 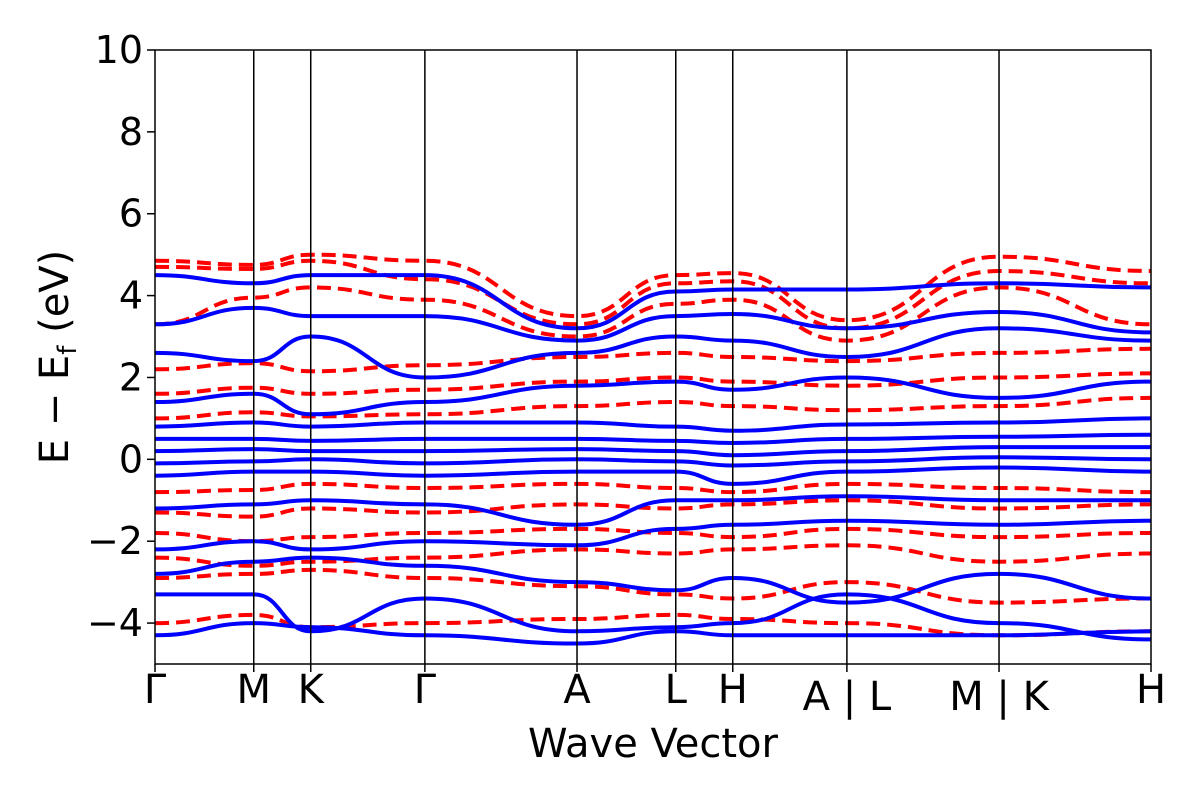 What do you see at coordinates (55, 298) in the screenshot?
I see `y-axis-label-unit: (eV)` at bounding box center [55, 298].